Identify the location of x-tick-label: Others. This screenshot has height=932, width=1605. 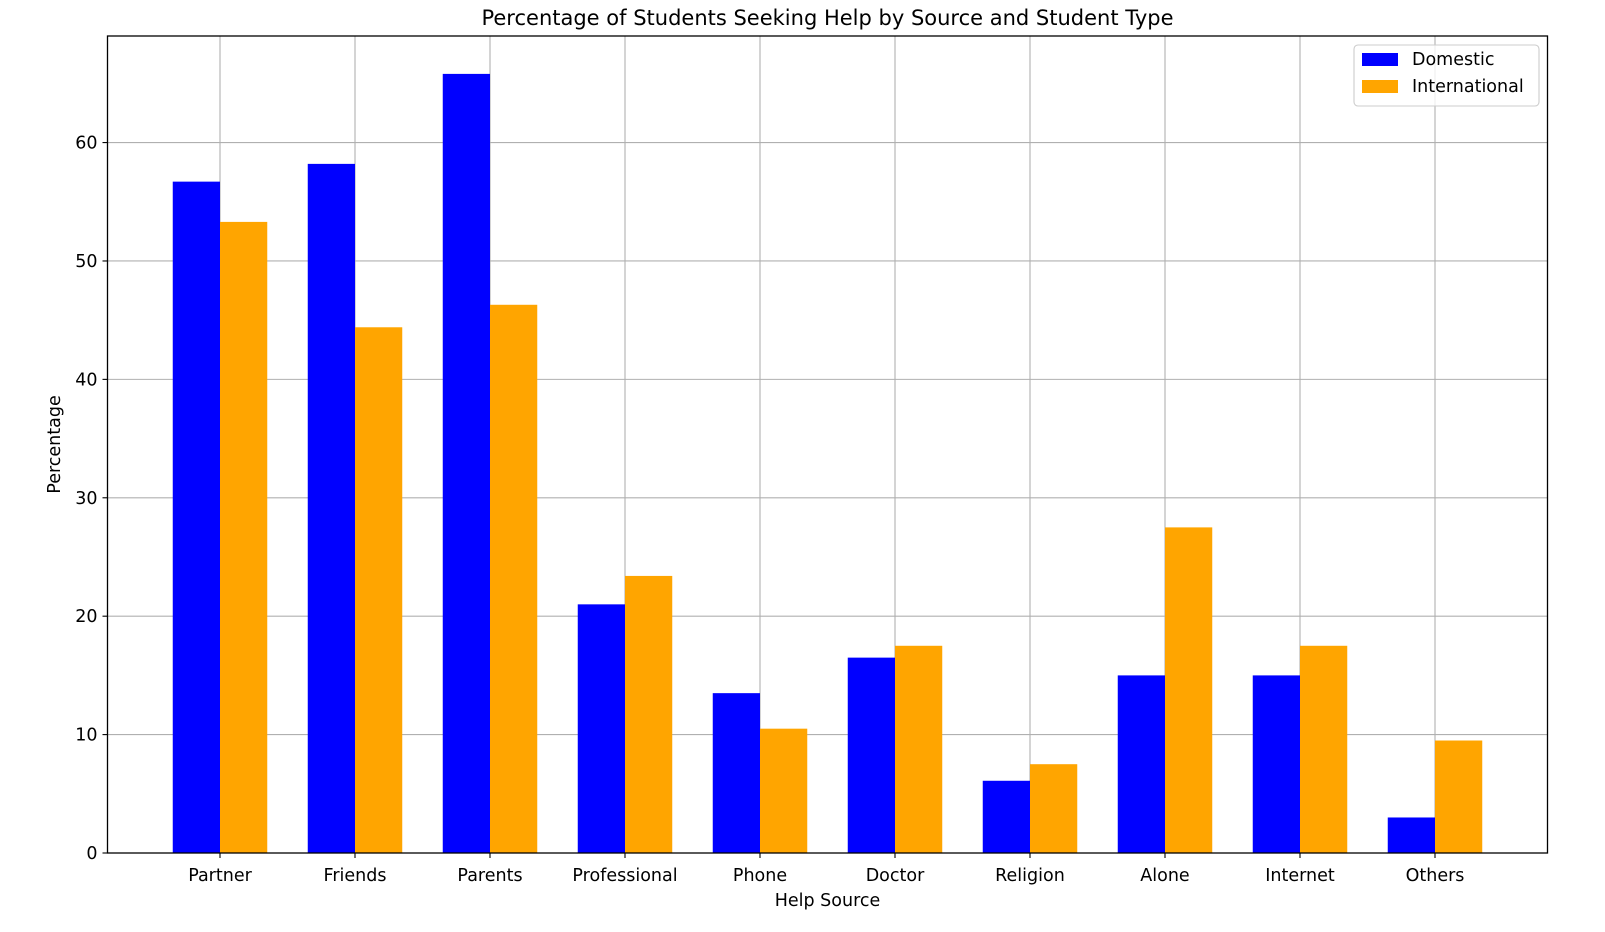
(1435, 876).